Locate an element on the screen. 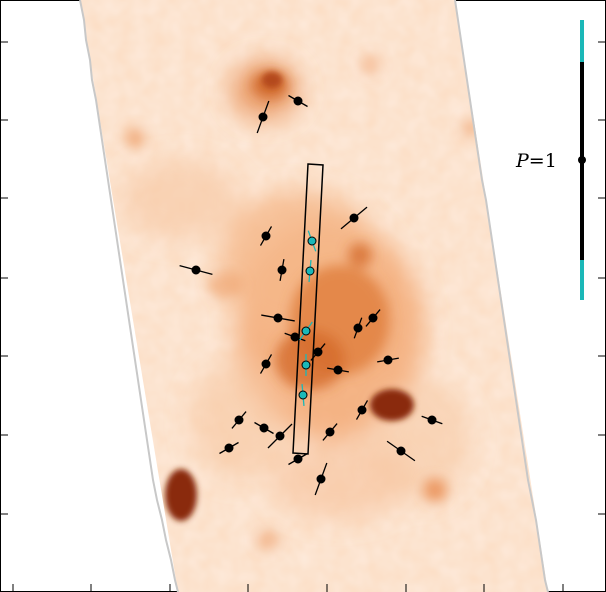  slit-outline is located at coordinates (308, 309).